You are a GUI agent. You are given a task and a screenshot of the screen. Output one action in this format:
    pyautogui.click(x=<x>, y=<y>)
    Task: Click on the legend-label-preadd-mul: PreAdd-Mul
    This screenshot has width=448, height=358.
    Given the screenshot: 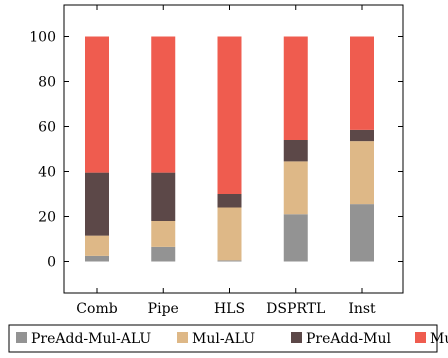 What is the action you would take?
    pyautogui.click(x=349, y=339)
    